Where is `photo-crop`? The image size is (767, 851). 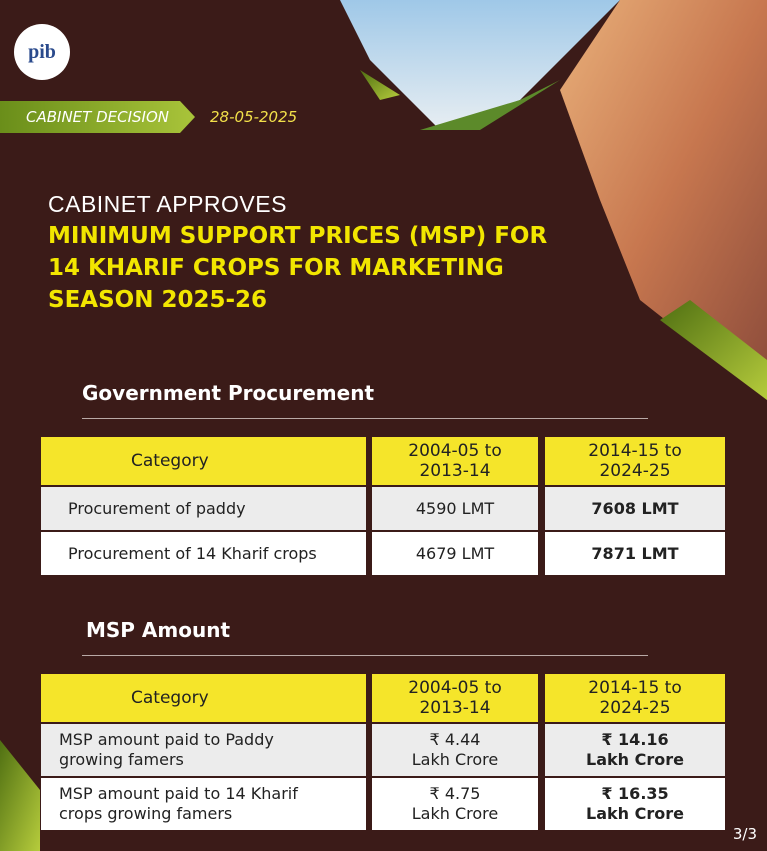
photo-crop is located at coordinates (490, 105).